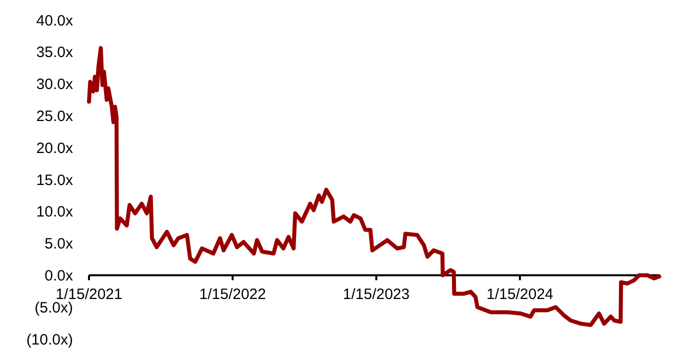  I want to click on y-tick-label: 35.0x, so click(55, 53).